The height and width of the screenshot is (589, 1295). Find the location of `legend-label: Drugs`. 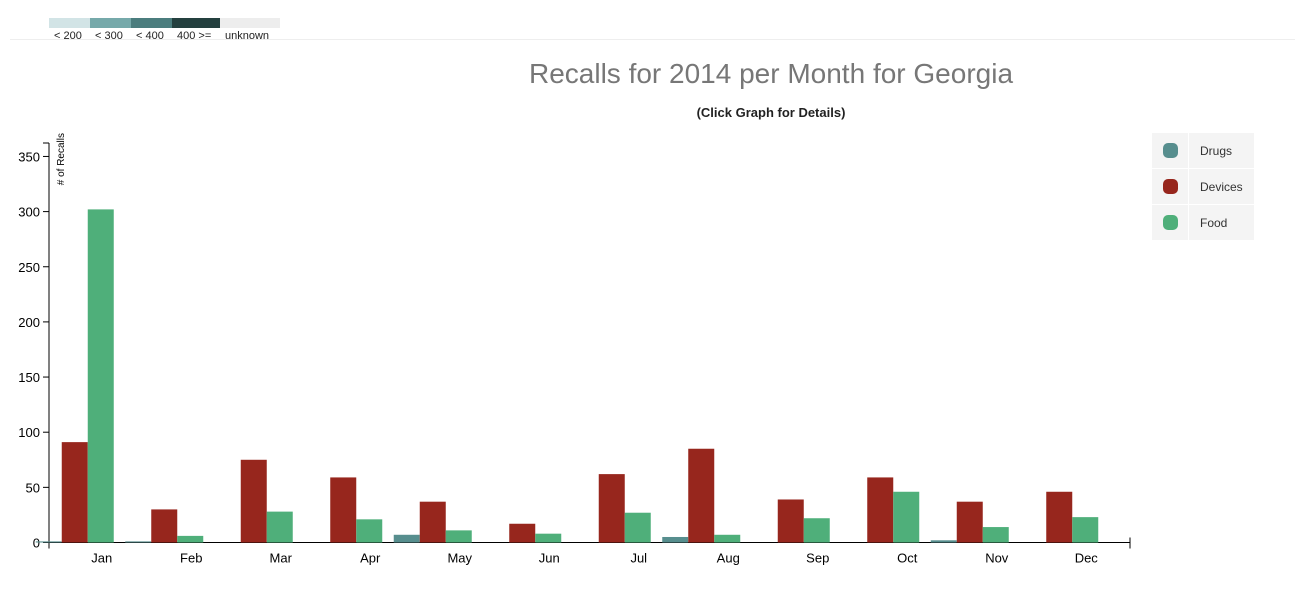

legend-label: Drugs is located at coordinates (1221, 150).